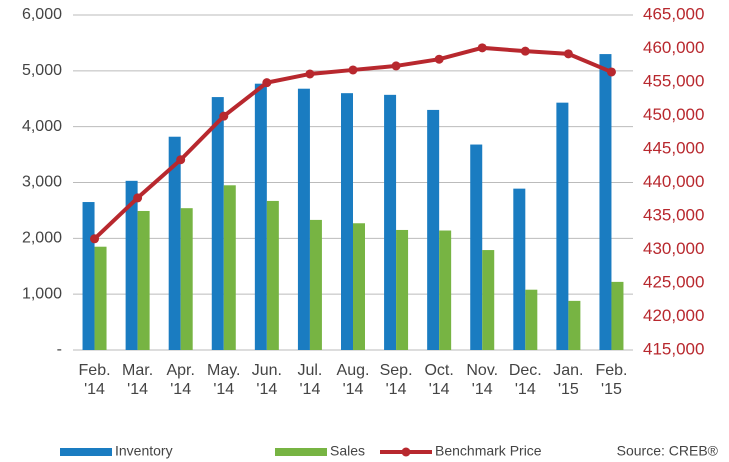 The image size is (729, 462). I want to click on x-tick-label: May. '14, so click(224, 380).